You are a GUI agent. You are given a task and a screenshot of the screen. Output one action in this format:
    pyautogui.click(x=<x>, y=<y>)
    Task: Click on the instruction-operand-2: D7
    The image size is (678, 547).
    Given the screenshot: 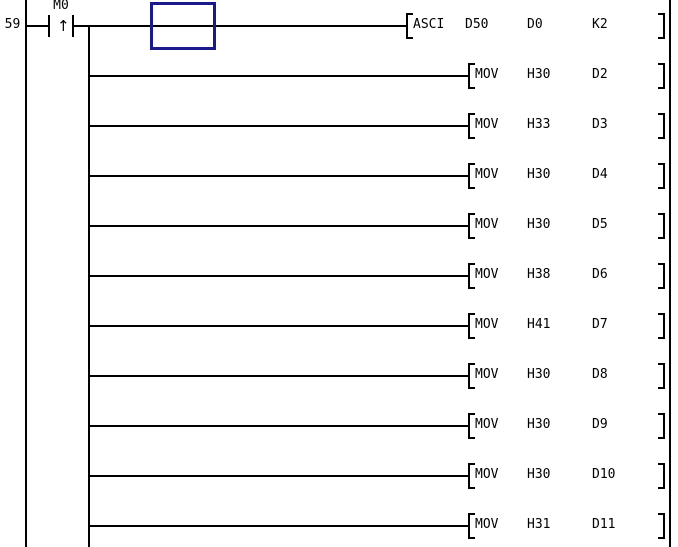 What is the action you would take?
    pyautogui.click(x=600, y=324)
    